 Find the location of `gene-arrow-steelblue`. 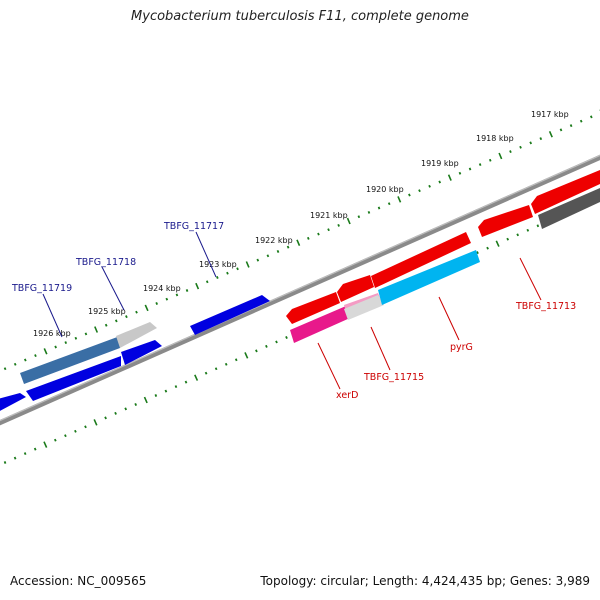

gene-arrow-steelblue is located at coordinates (70, 360).